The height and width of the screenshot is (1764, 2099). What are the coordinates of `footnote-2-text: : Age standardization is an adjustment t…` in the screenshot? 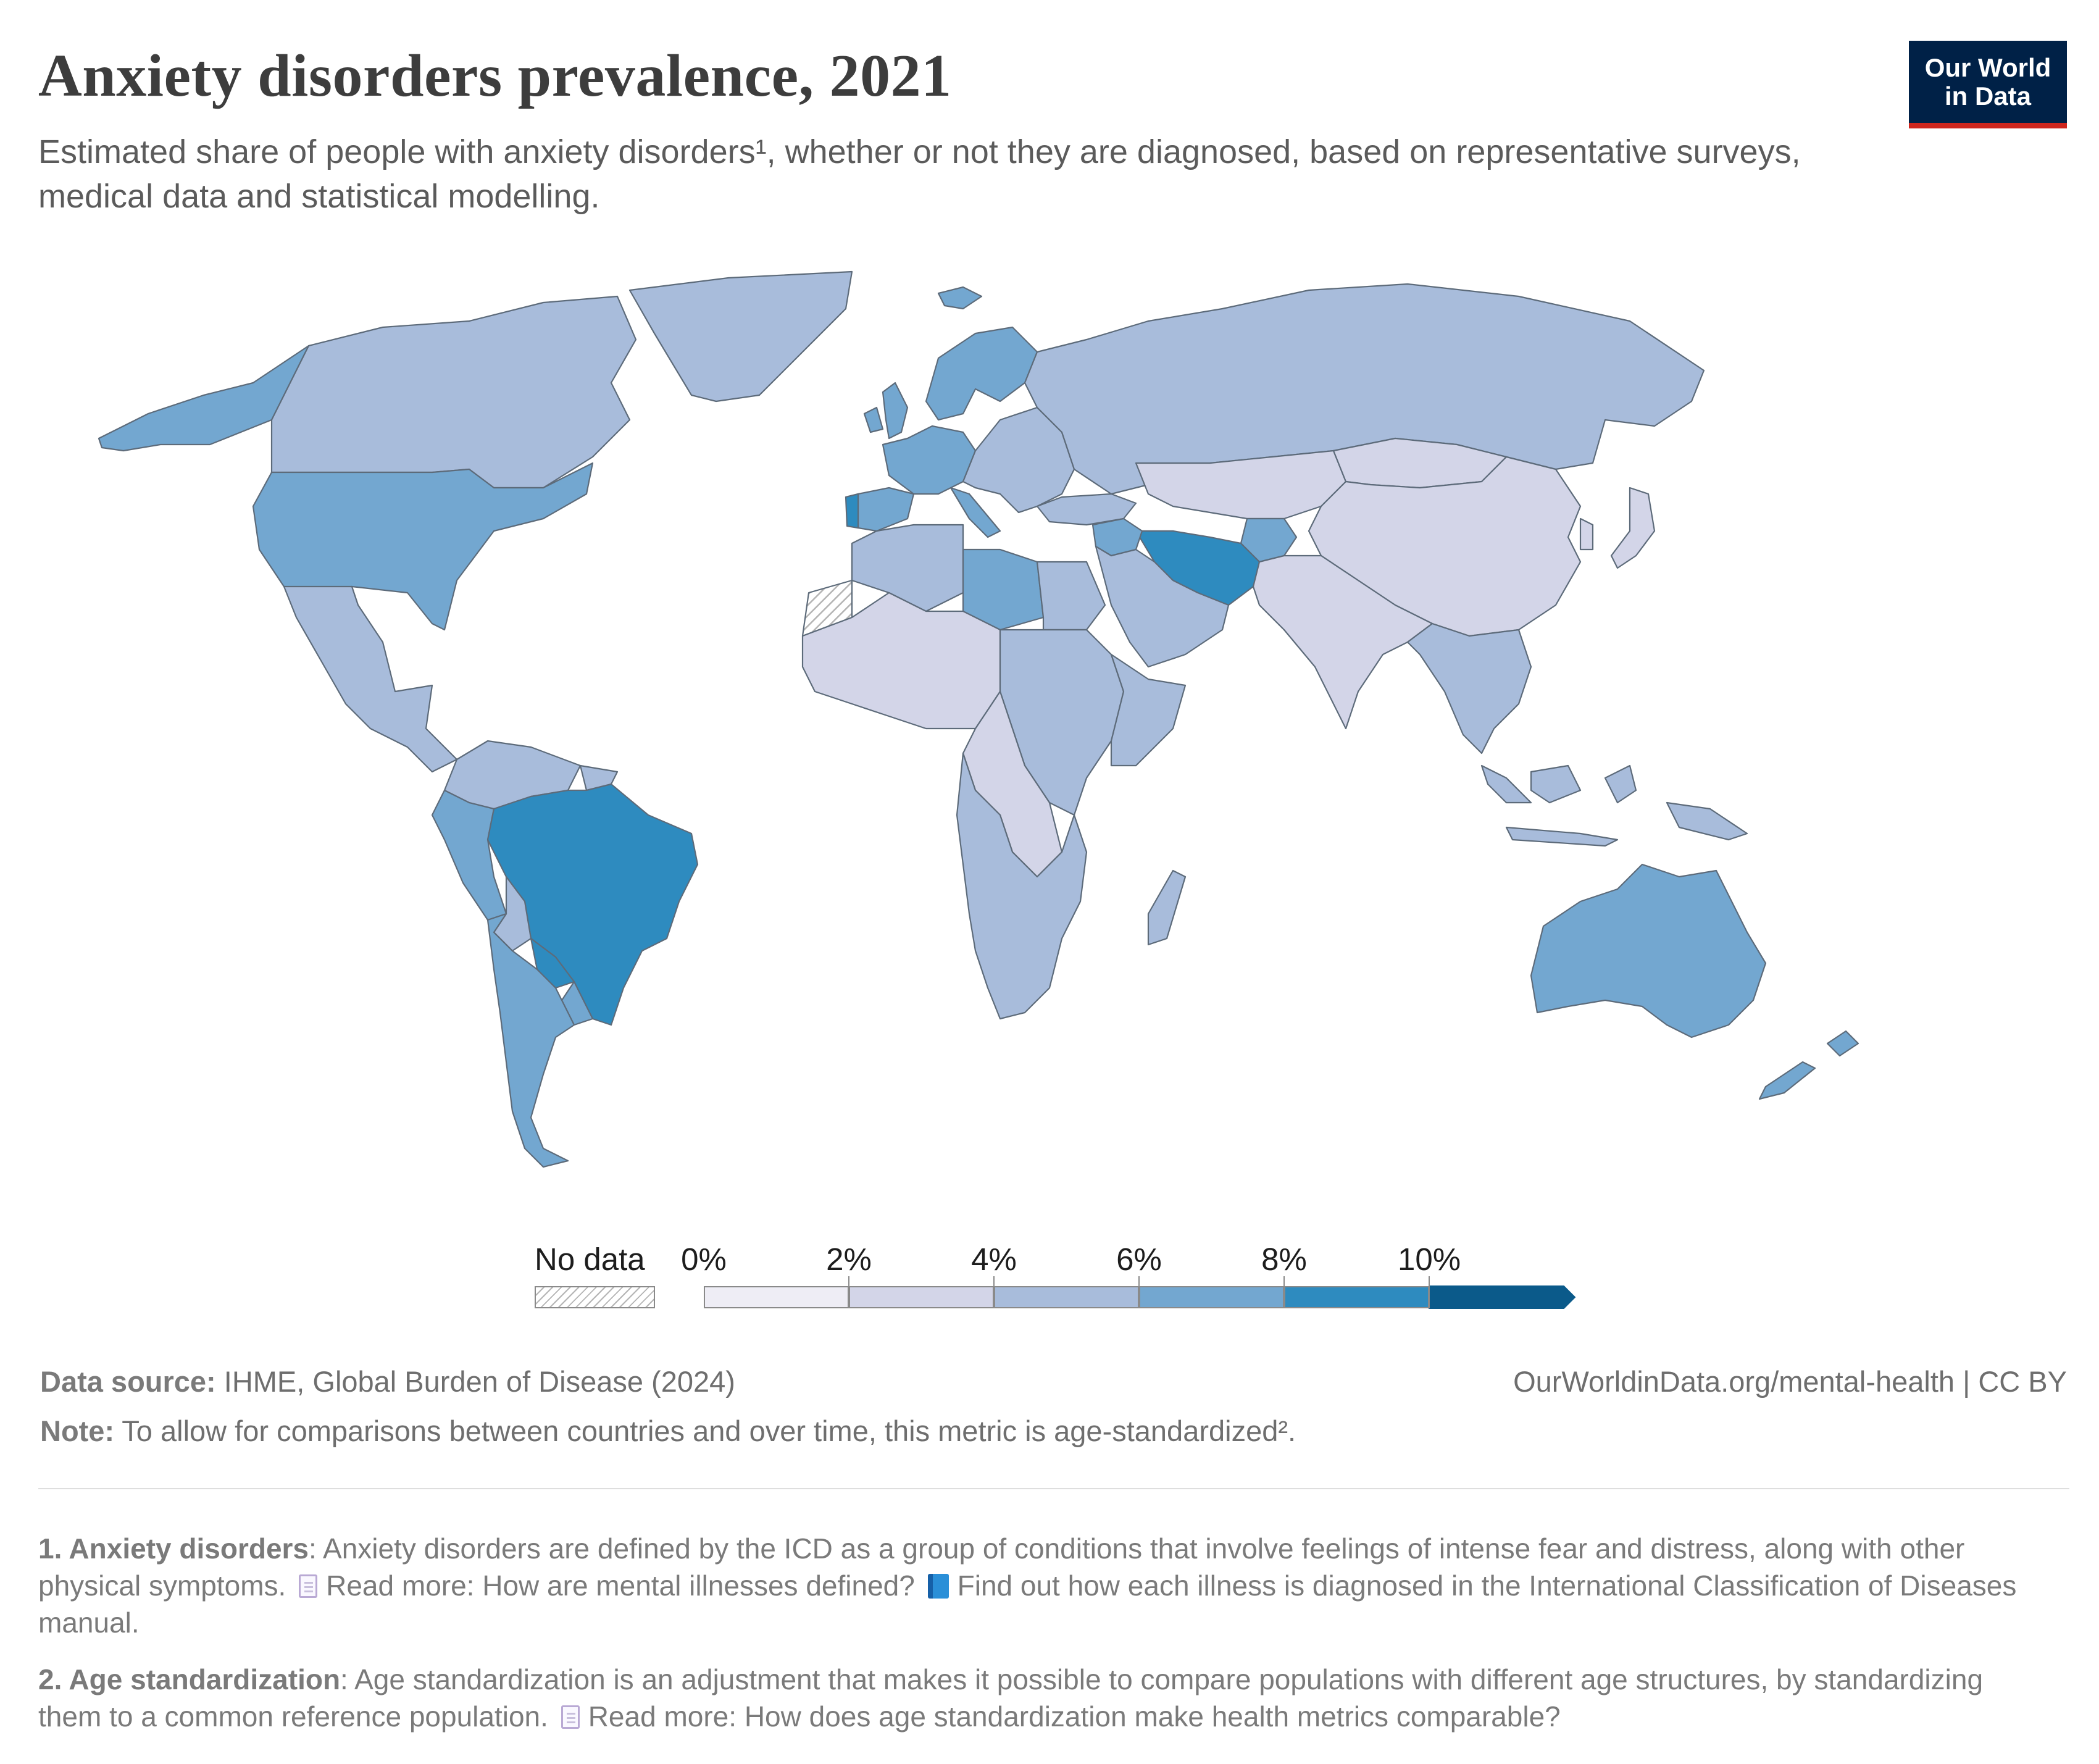 It's located at (1011, 1698).